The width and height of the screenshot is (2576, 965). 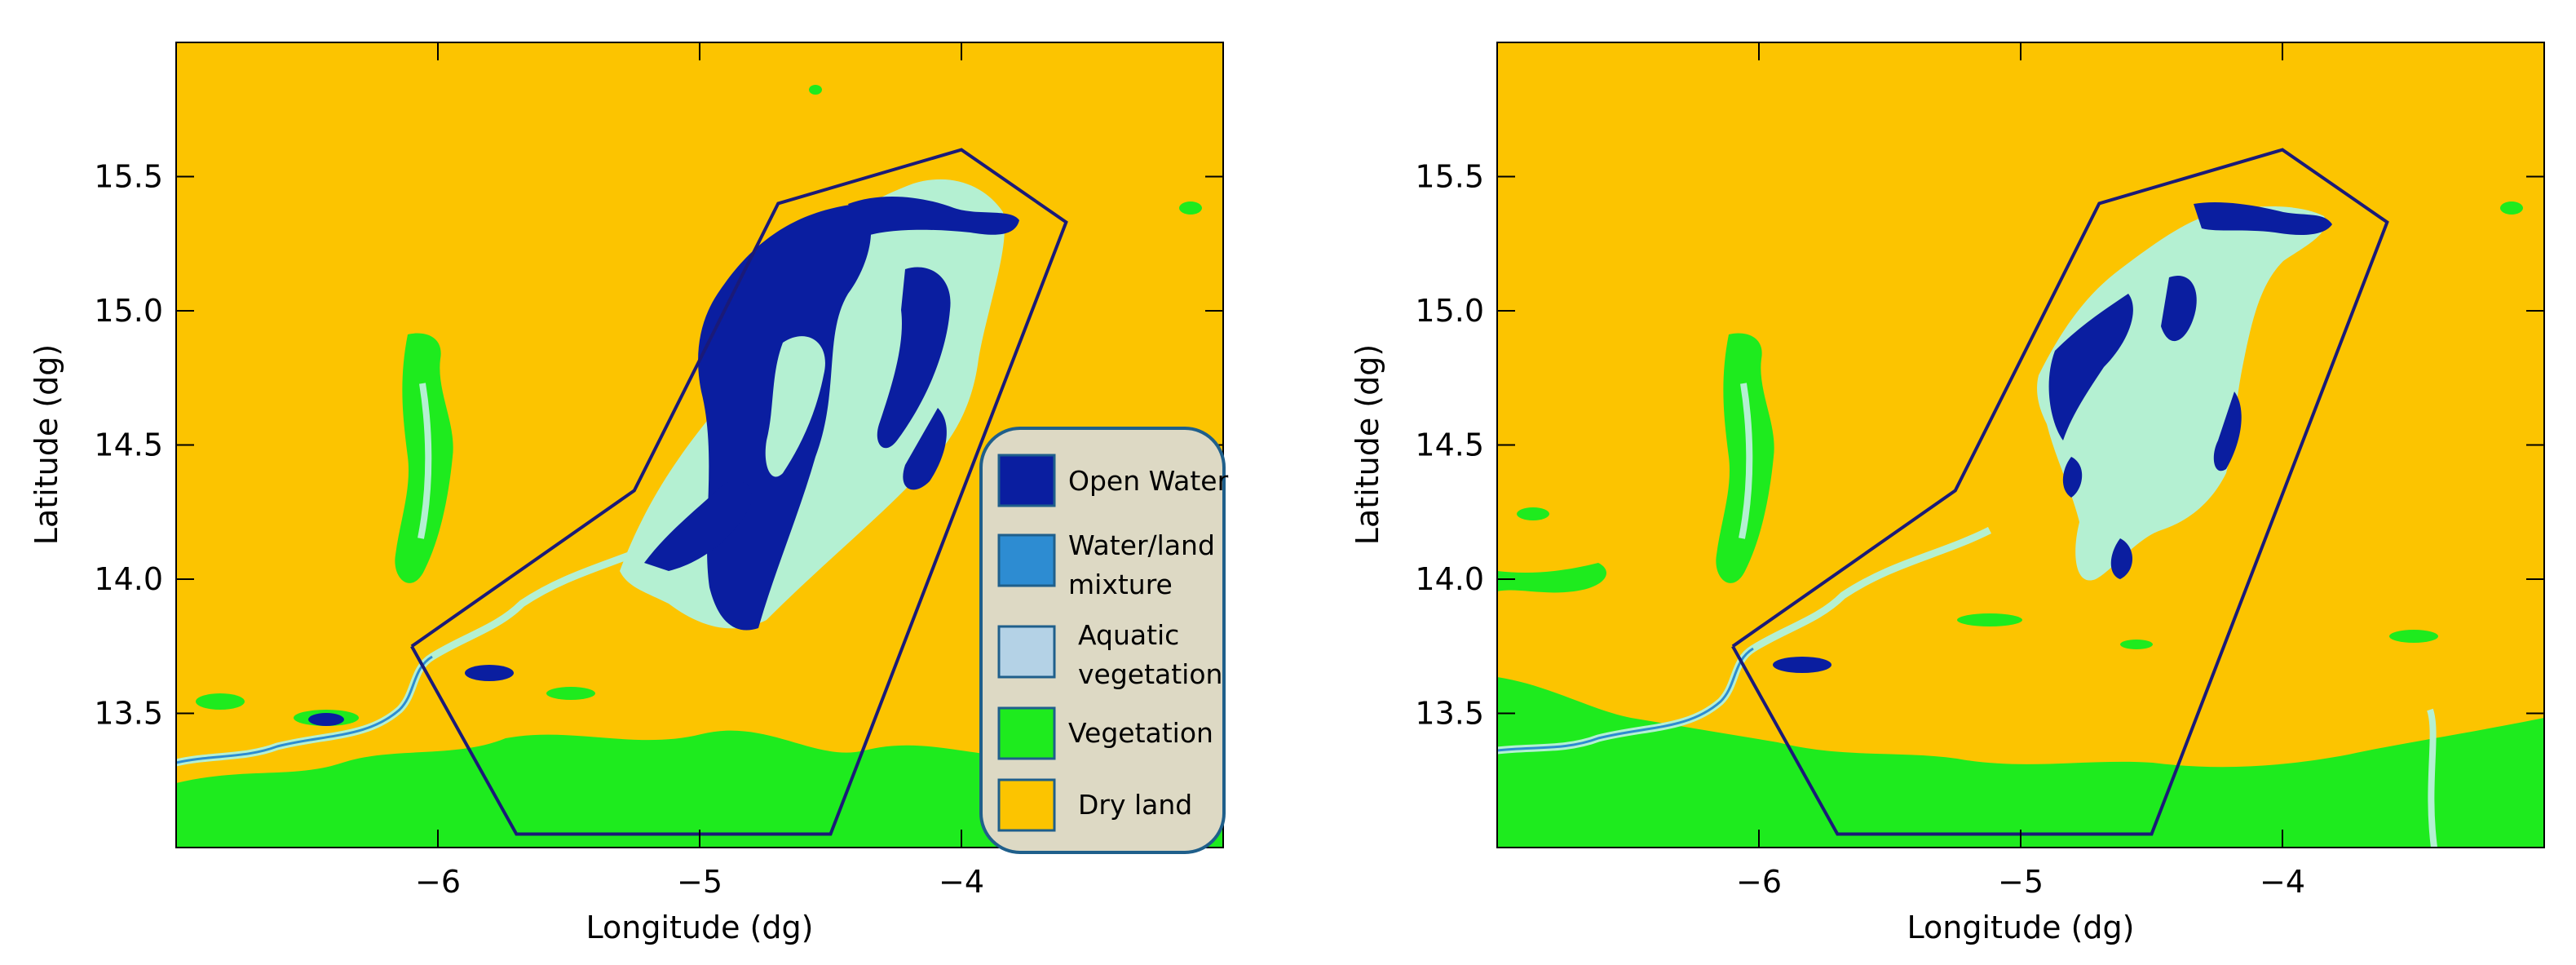 What do you see at coordinates (1135, 805) in the screenshot?
I see `legend-label-dry-land: Dry land` at bounding box center [1135, 805].